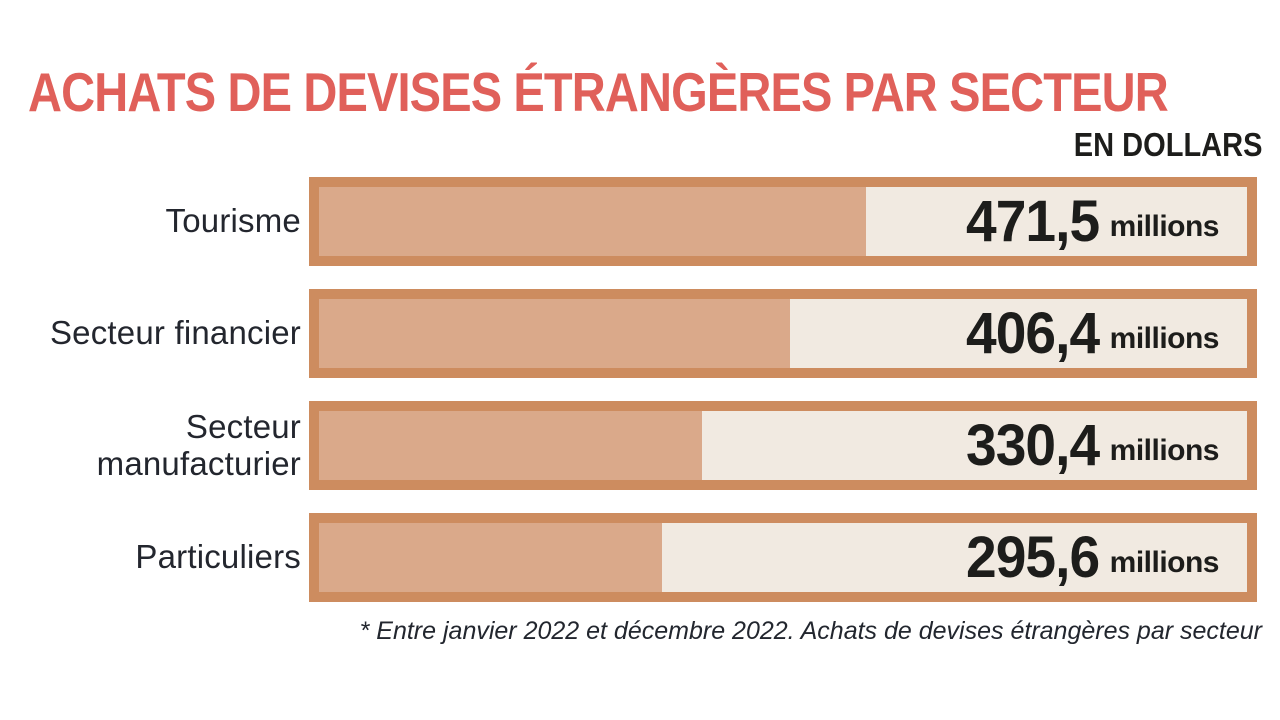 This screenshot has width=1280, height=720. Describe the element at coordinates (1033, 333) in the screenshot. I see `value-number: 406,4` at that location.